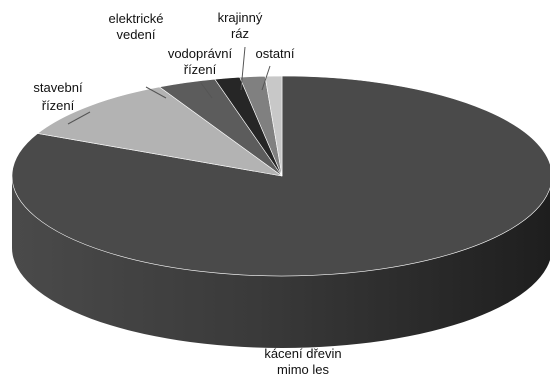 Image resolution: width=550 pixels, height=377 pixels. What do you see at coordinates (273, 126) in the screenshot?
I see `pie-slice-ostatni` at bounding box center [273, 126].